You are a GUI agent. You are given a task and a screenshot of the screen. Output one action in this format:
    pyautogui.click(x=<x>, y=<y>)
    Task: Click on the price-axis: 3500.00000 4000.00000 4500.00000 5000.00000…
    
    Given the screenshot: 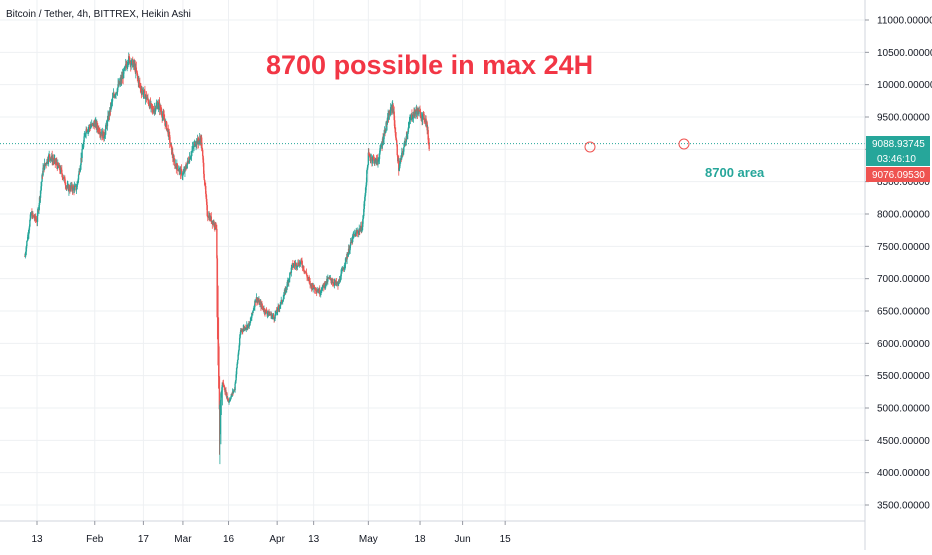 What is the action you would take?
    pyautogui.click(x=898, y=264)
    